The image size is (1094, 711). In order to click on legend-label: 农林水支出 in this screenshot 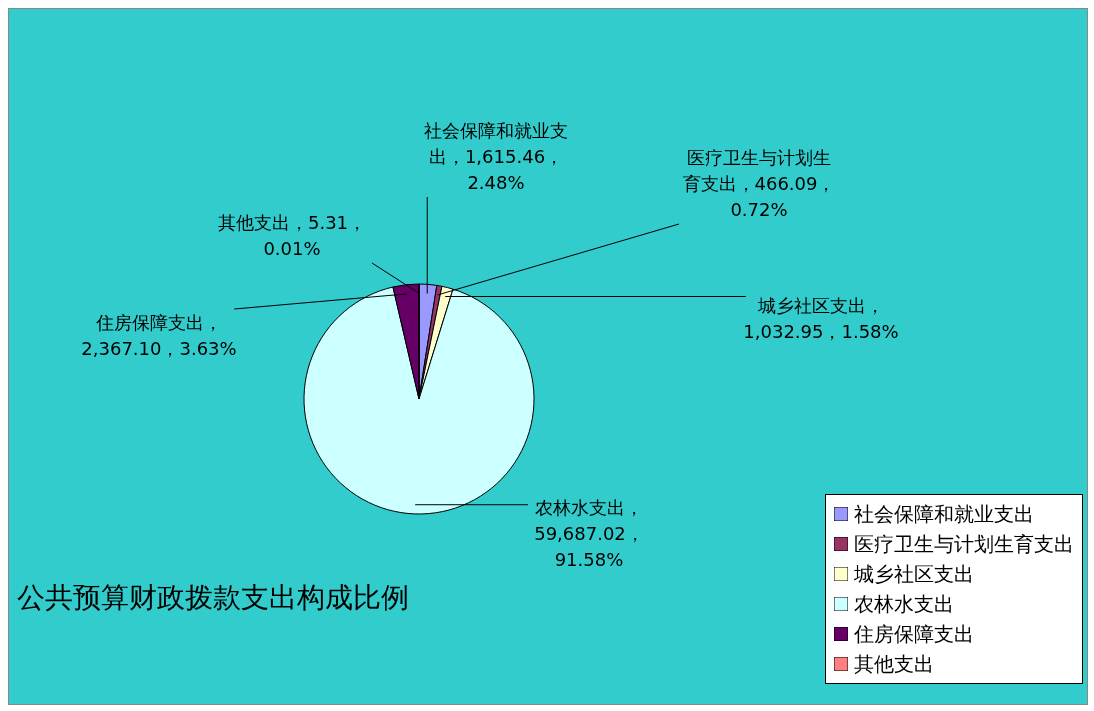, I will do `click(904, 604)`.